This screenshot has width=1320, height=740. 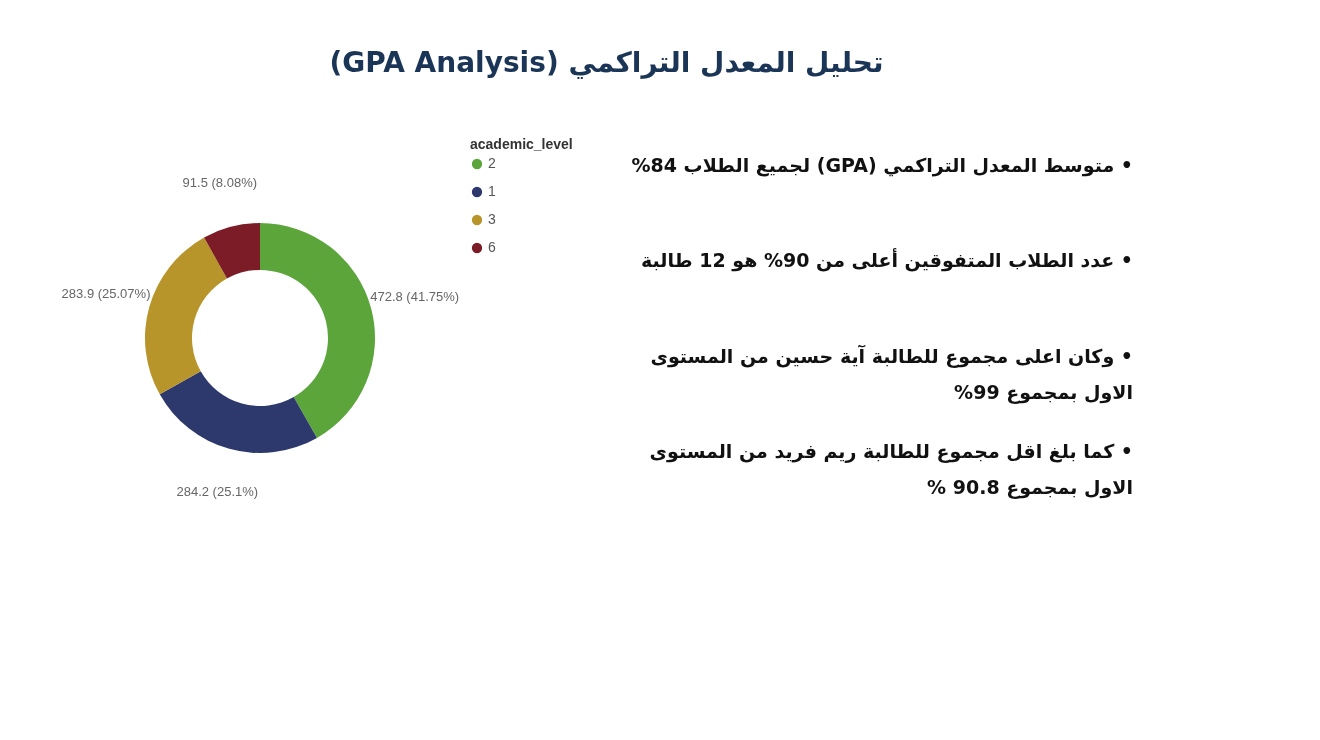 What do you see at coordinates (882, 166) in the screenshot?
I see `text: • متوسط المعدل التراكمي (GPA) لجميع الطلاب 84%` at bounding box center [882, 166].